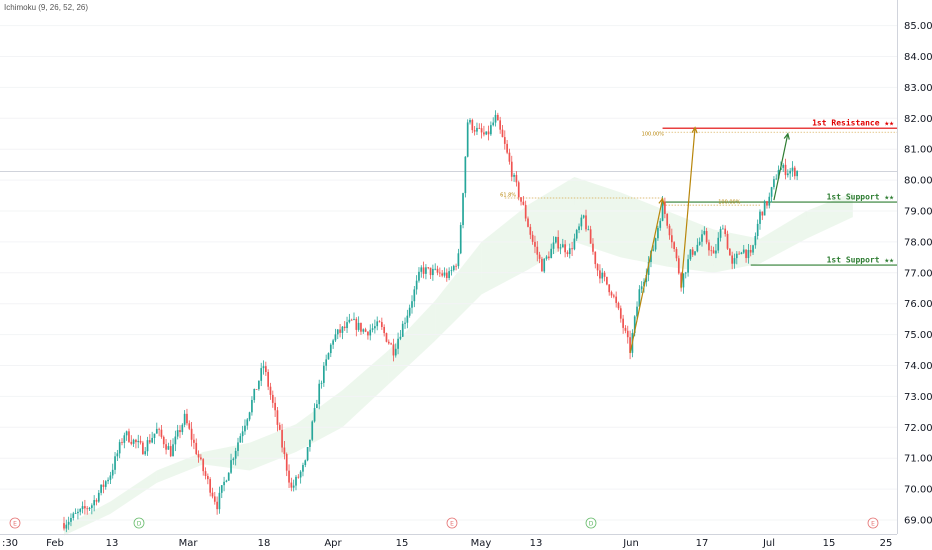 The height and width of the screenshot is (550, 932). What do you see at coordinates (536, 543) in the screenshot?
I see `time-tick-label: 13` at bounding box center [536, 543].